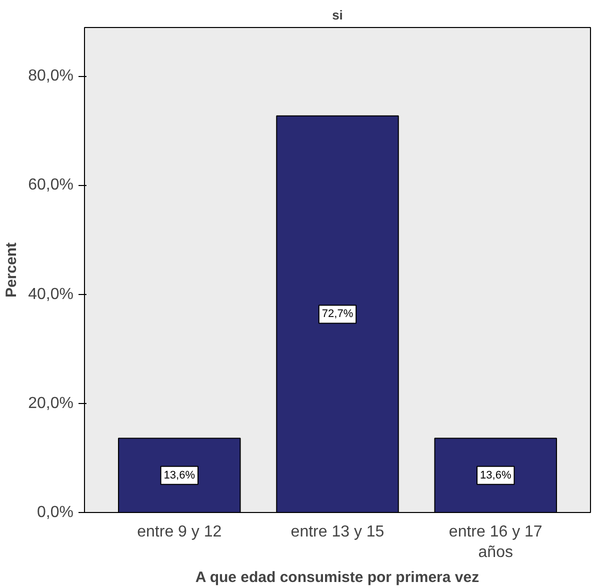 The width and height of the screenshot is (602, 588). What do you see at coordinates (337, 577) in the screenshot?
I see `x-axis-title: A que edad consumiste por primera vez` at bounding box center [337, 577].